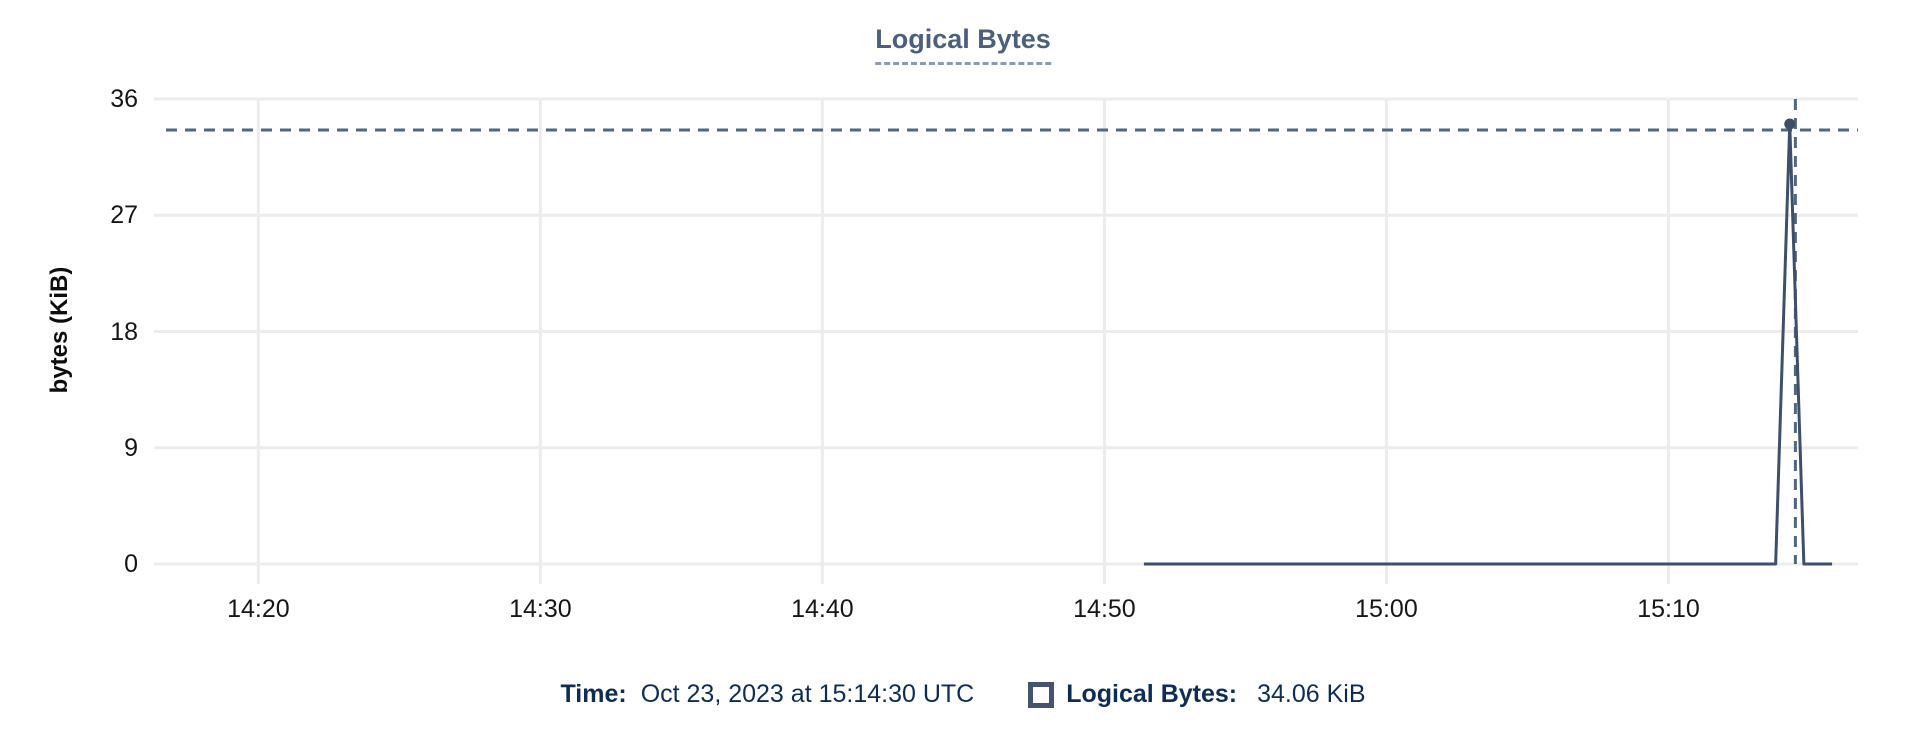 The width and height of the screenshot is (1926, 756). Describe the element at coordinates (963, 44) in the screenshot. I see `chart-title: Logical Bytes` at that location.